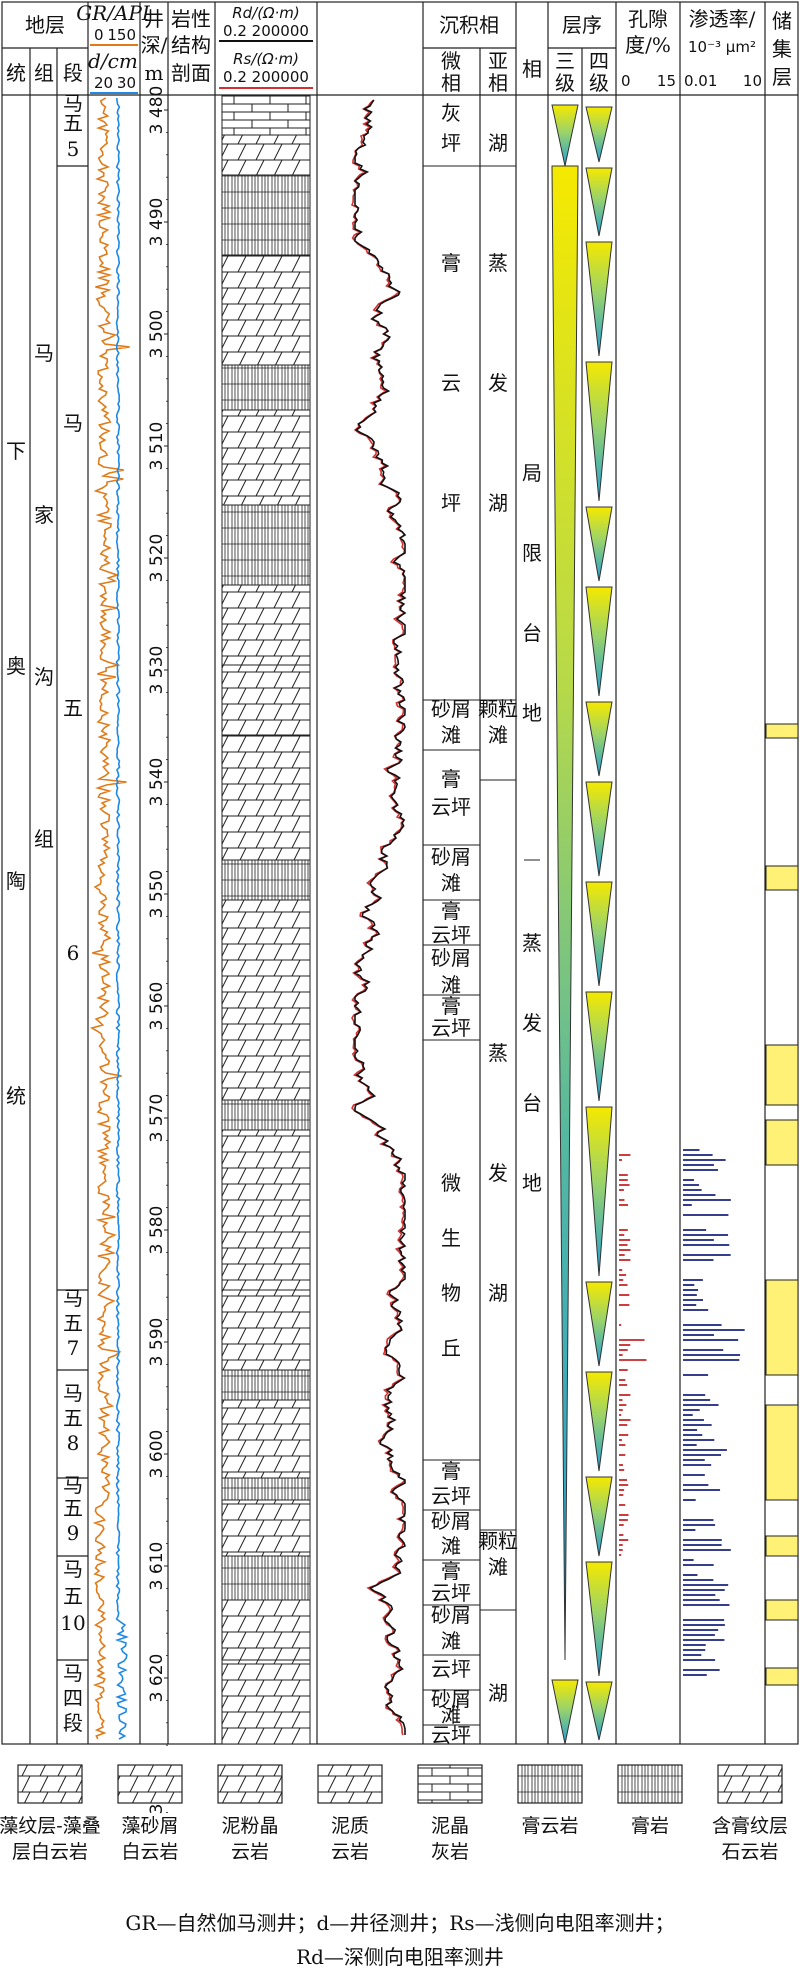 The image size is (800, 1981). I want to click on microfacies-heading-1: 微, so click(451, 61).